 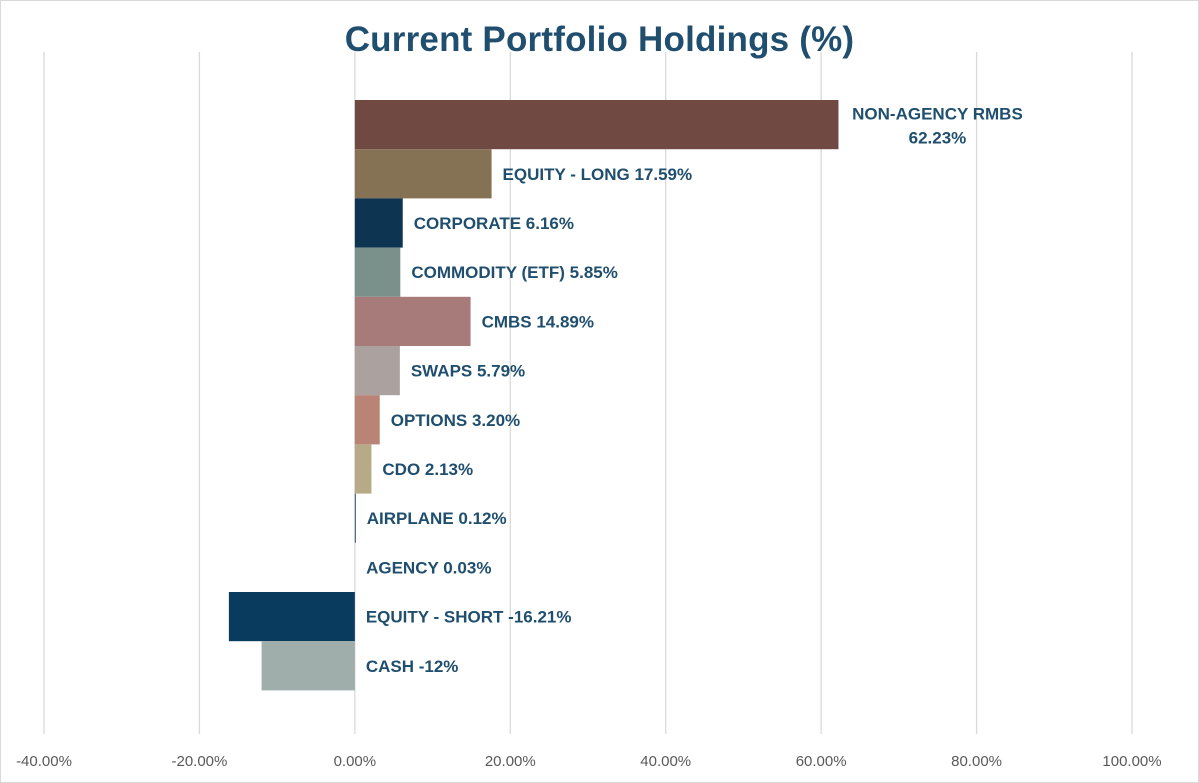 What do you see at coordinates (412, 666) in the screenshot?
I see `data-label: CASH -12%` at bounding box center [412, 666].